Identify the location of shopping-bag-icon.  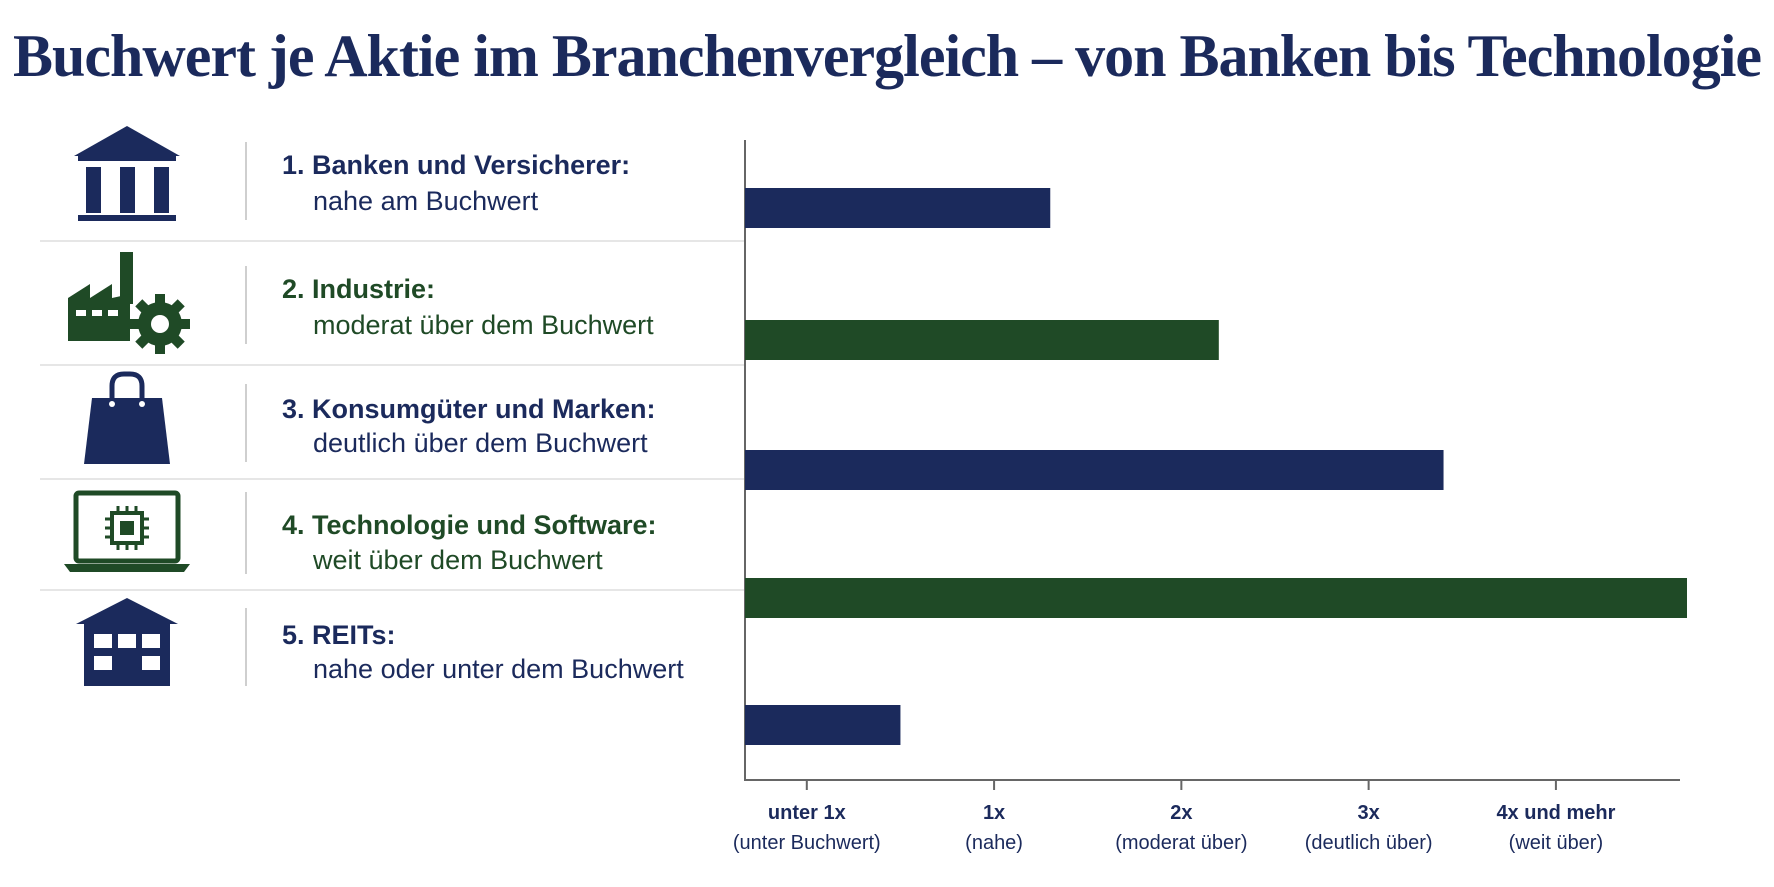
(127, 440).